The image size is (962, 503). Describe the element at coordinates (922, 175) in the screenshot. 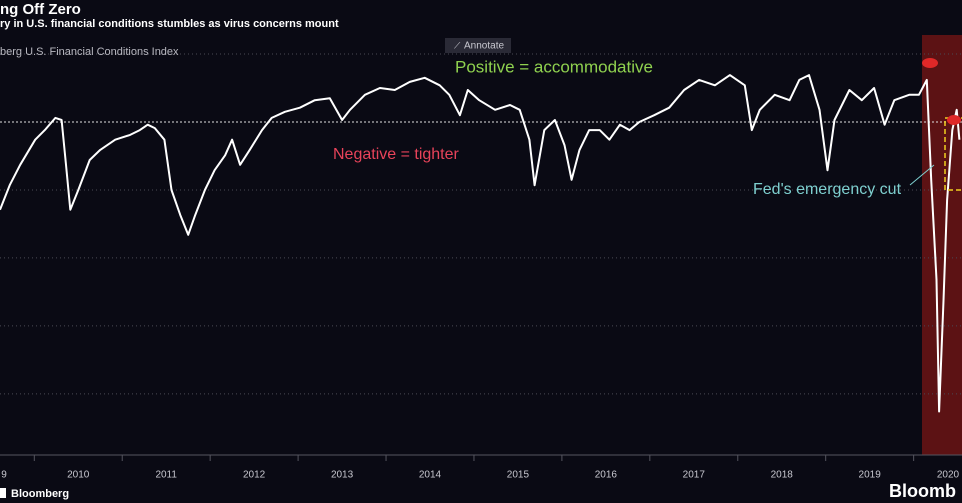

I see `annotation-leader` at that location.